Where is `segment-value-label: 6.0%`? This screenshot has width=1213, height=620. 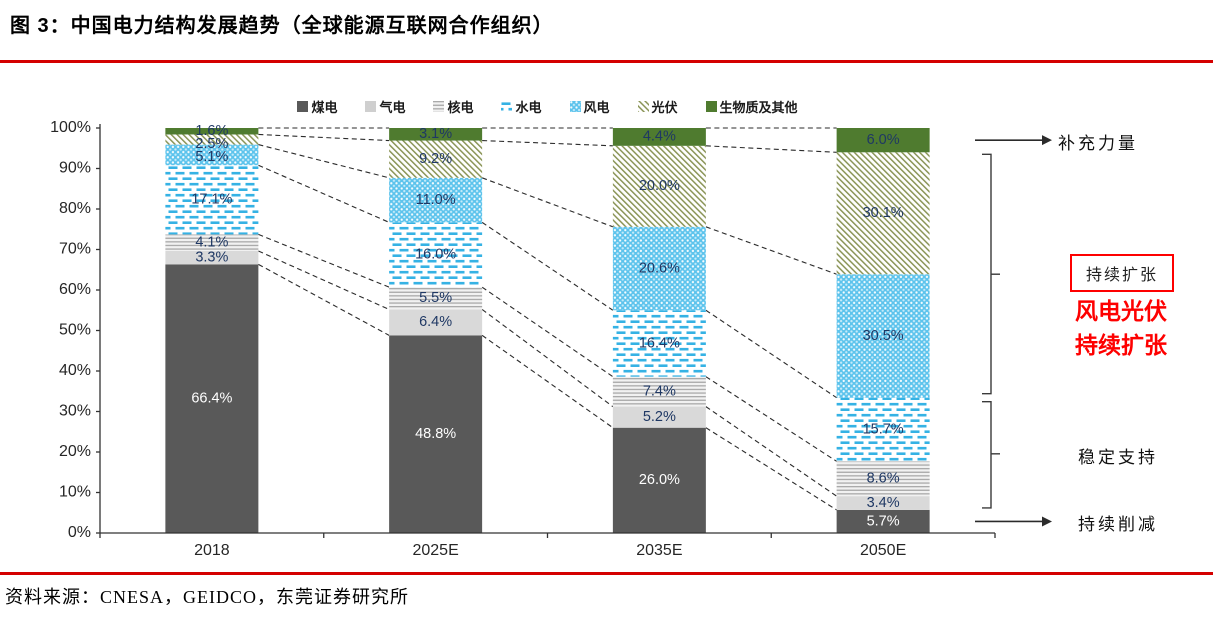
segment-value-label: 6.0% is located at coordinates (883, 140).